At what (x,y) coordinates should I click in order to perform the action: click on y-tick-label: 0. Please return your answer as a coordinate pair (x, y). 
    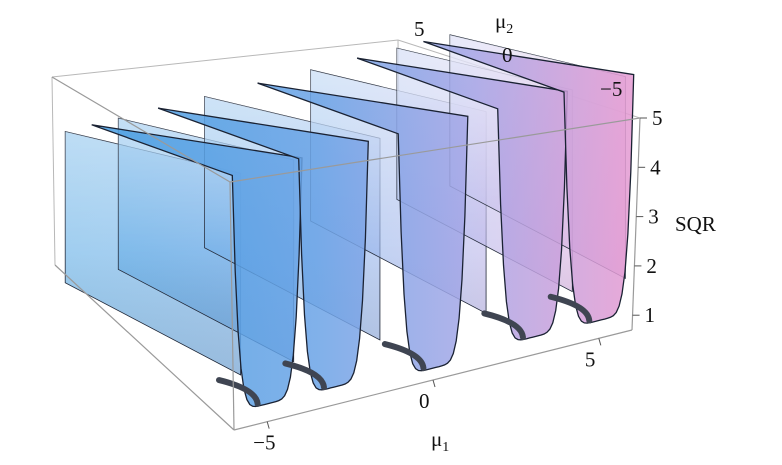
    Looking at the image, I should click on (507, 55).